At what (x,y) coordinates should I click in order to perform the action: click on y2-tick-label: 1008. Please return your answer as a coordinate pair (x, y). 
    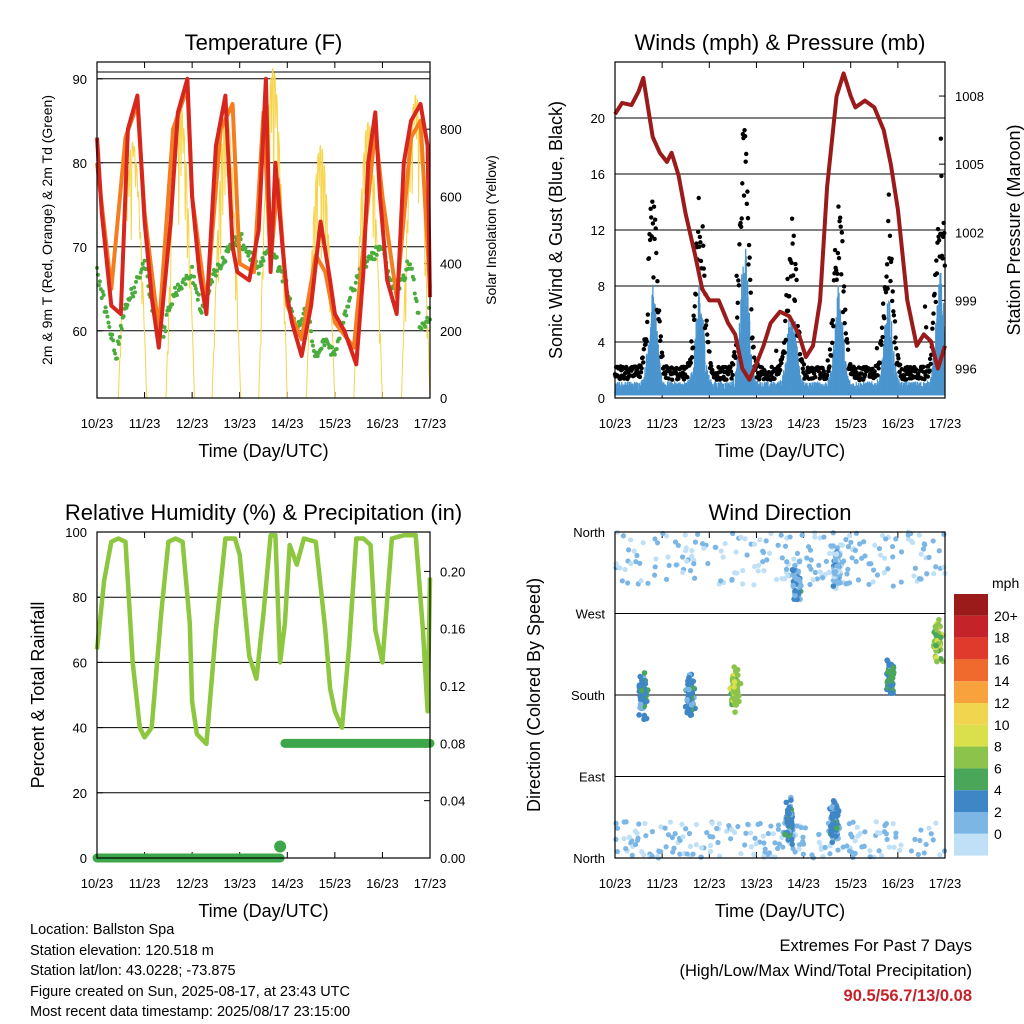
    Looking at the image, I should click on (969, 96).